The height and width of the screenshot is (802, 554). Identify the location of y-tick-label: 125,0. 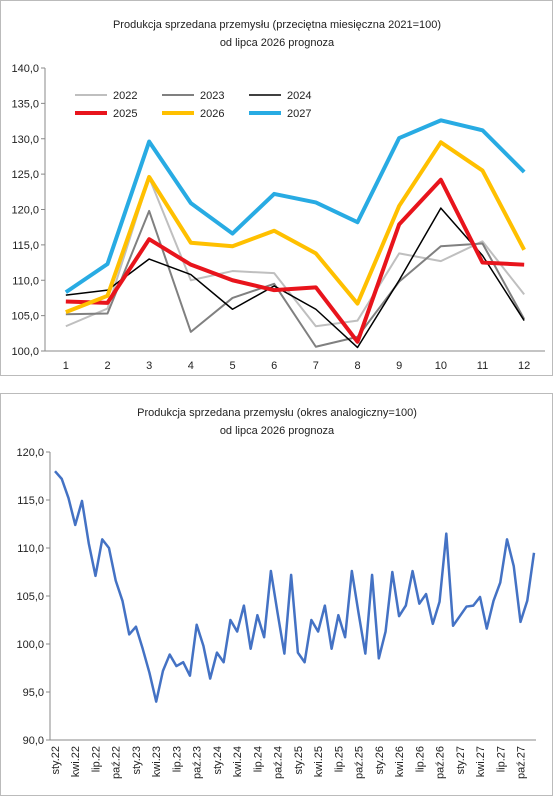
(25, 175).